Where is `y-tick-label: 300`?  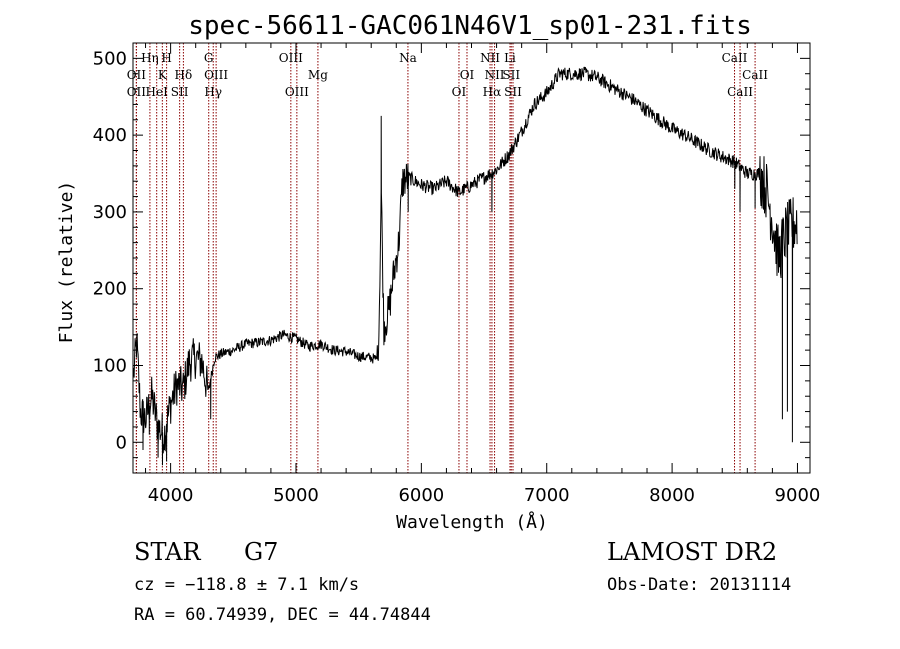 y-tick-label: 300 is located at coordinates (110, 212).